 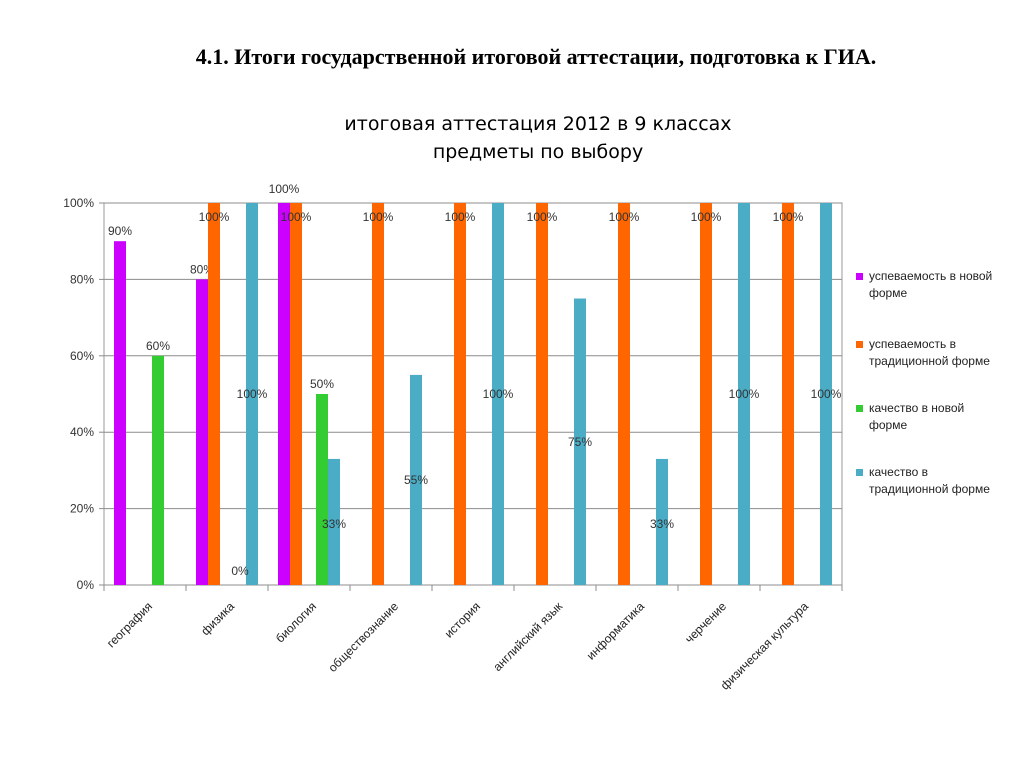 What do you see at coordinates (322, 384) in the screenshot?
I see `data-label: 50%` at bounding box center [322, 384].